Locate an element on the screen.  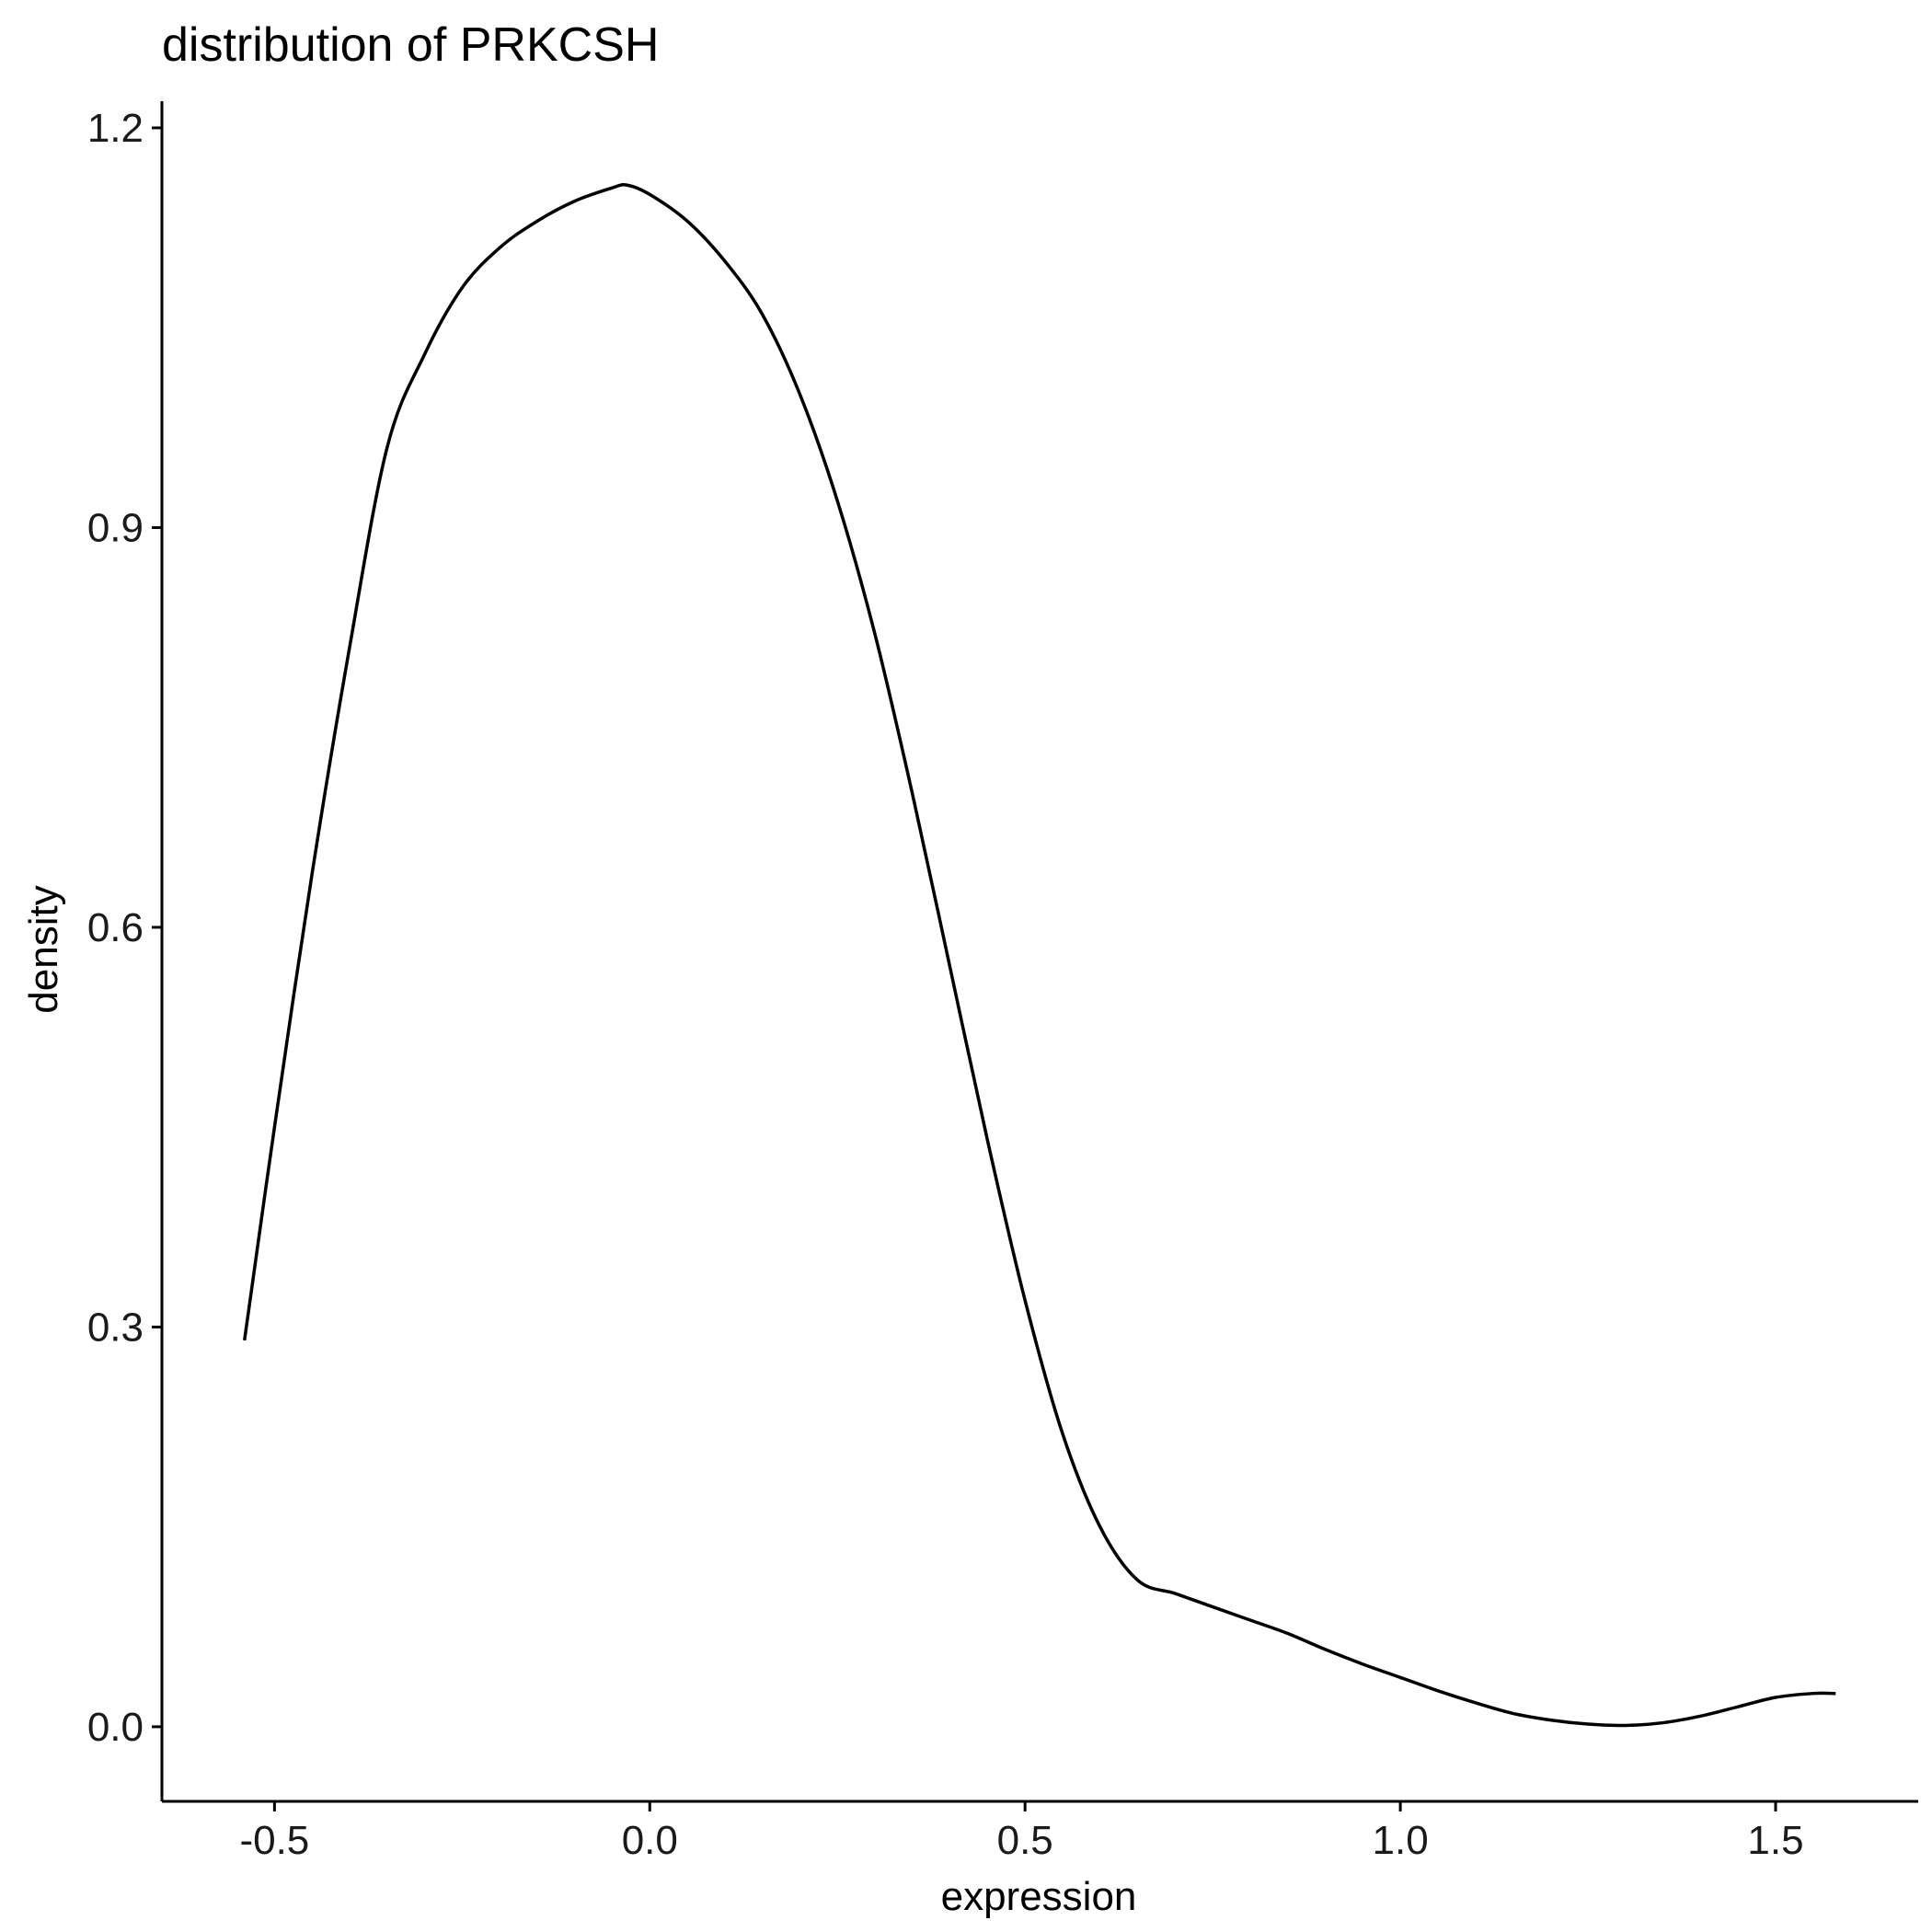
y-tick-label: 1.2 is located at coordinates (115, 128).